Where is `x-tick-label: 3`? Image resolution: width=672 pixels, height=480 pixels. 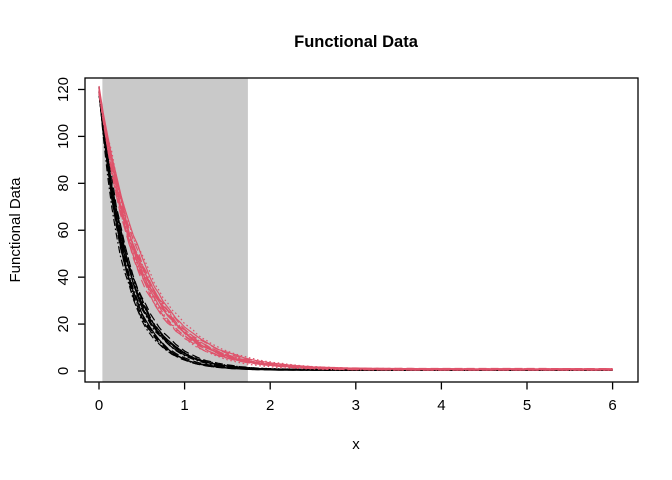
x-tick-label: 3 is located at coordinates (356, 405).